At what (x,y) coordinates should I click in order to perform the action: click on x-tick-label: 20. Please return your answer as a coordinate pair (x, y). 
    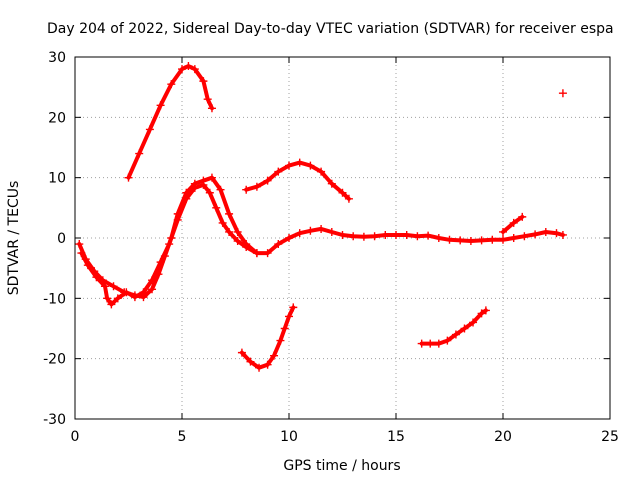
    Looking at the image, I should click on (503, 437).